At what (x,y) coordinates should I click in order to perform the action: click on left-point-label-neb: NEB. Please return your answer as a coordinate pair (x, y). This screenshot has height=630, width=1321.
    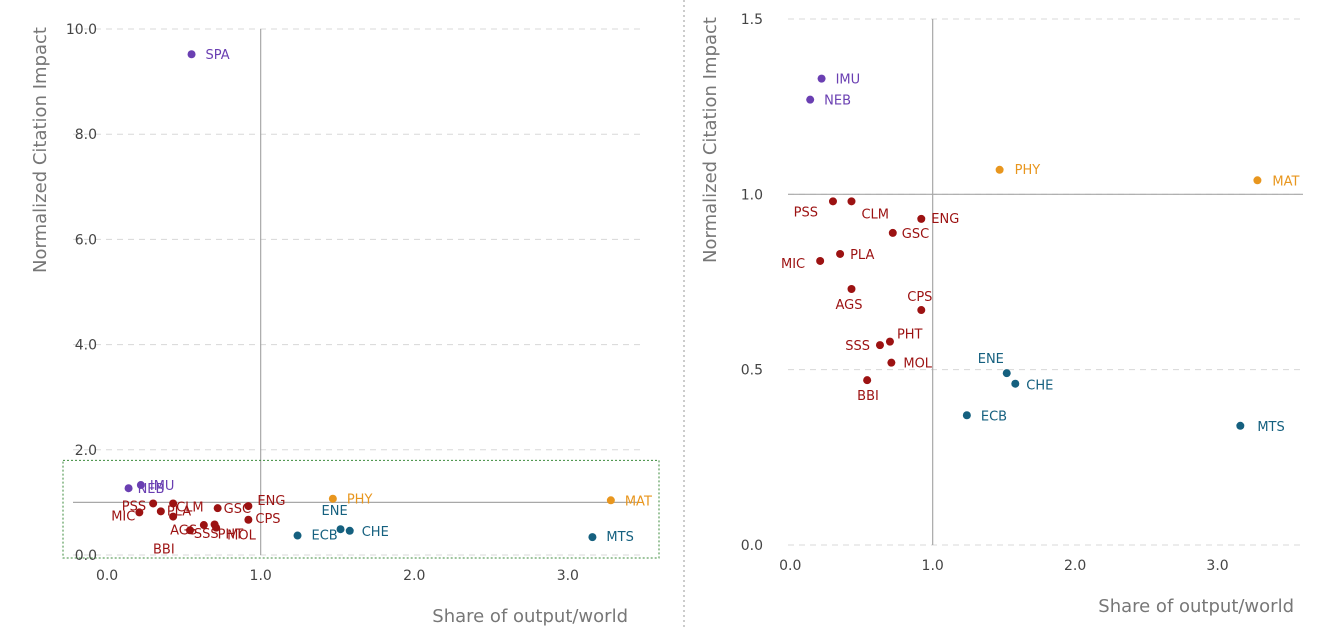
    Looking at the image, I should click on (151, 489).